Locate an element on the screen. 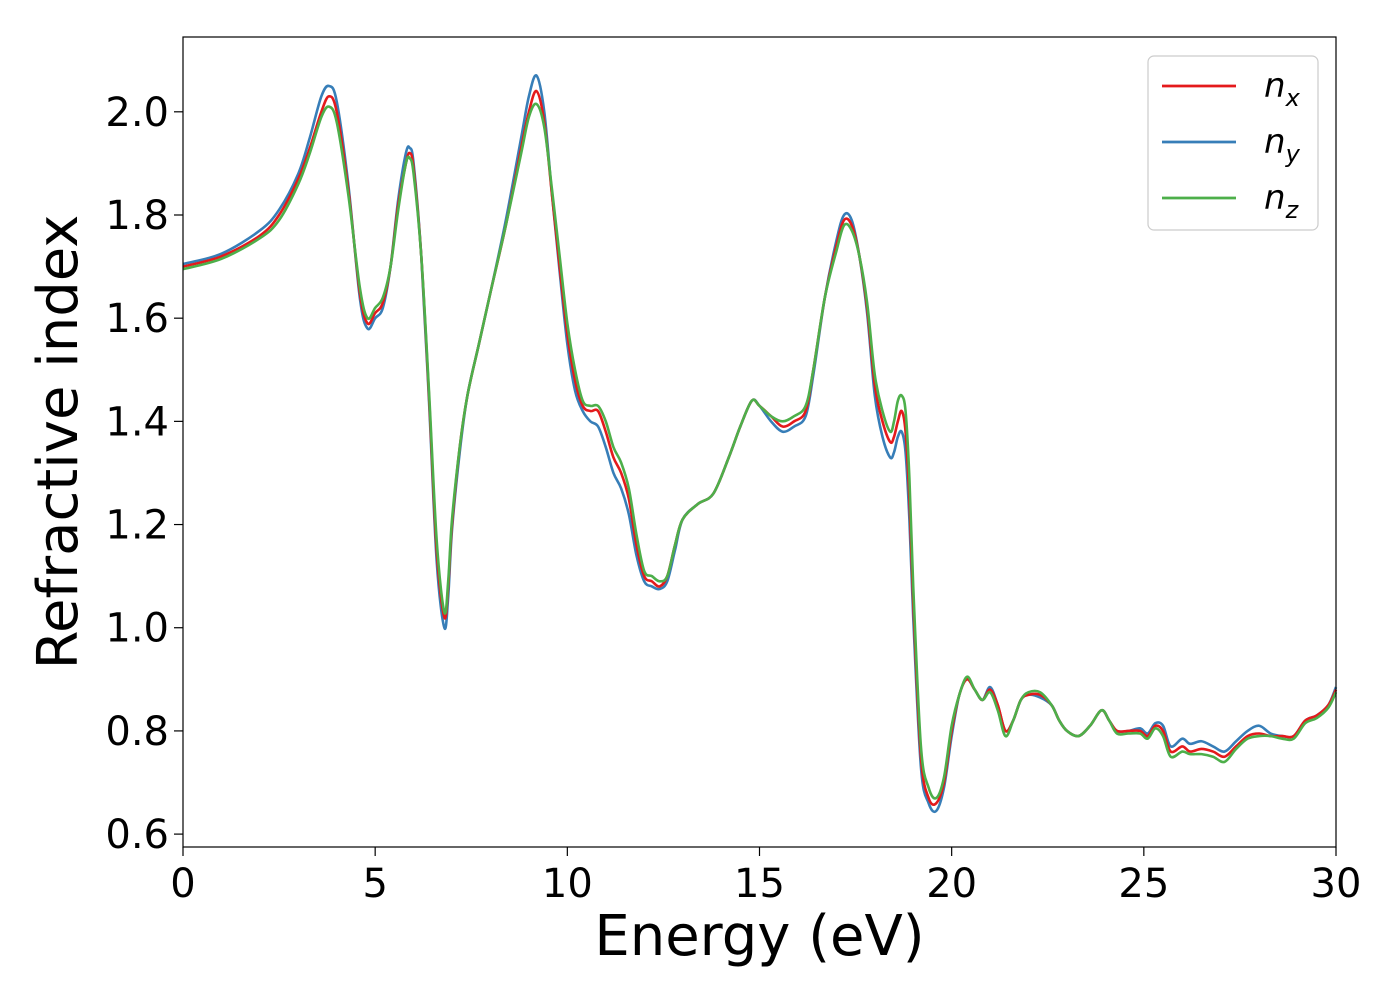  y-tick-label: 1.8 is located at coordinates (137, 216).